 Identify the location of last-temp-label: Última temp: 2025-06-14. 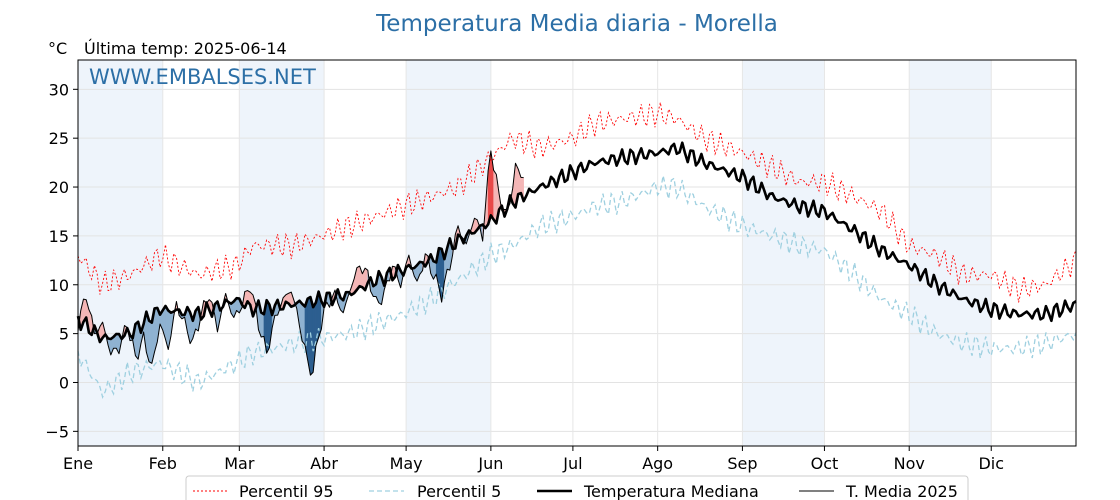
(185, 48).